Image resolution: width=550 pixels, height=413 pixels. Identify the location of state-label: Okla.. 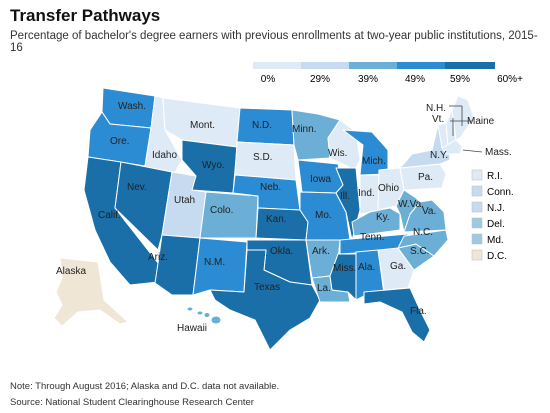
(281, 251).